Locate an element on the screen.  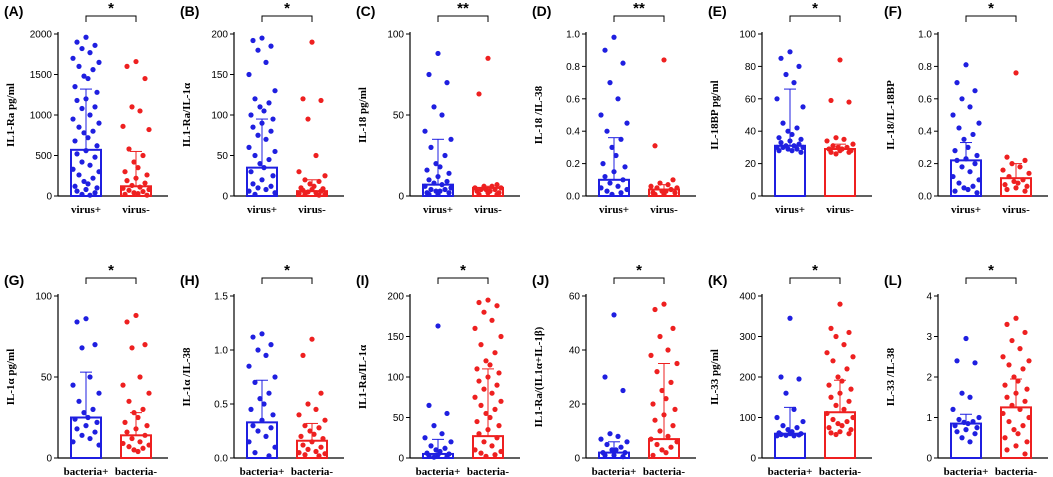
y-tick-label: 50 is located at coordinates (47, 378).